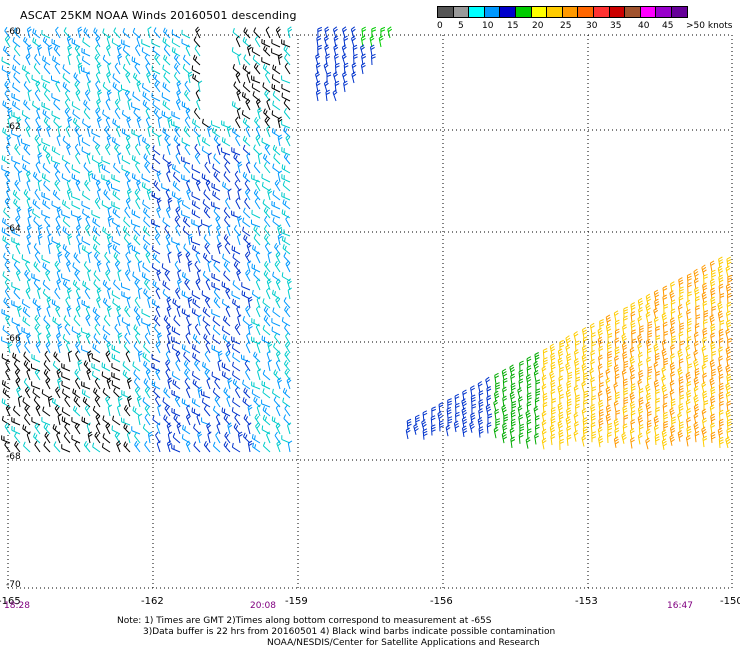  Describe the element at coordinates (13, 585) in the screenshot. I see `latitude-label: -70` at that location.